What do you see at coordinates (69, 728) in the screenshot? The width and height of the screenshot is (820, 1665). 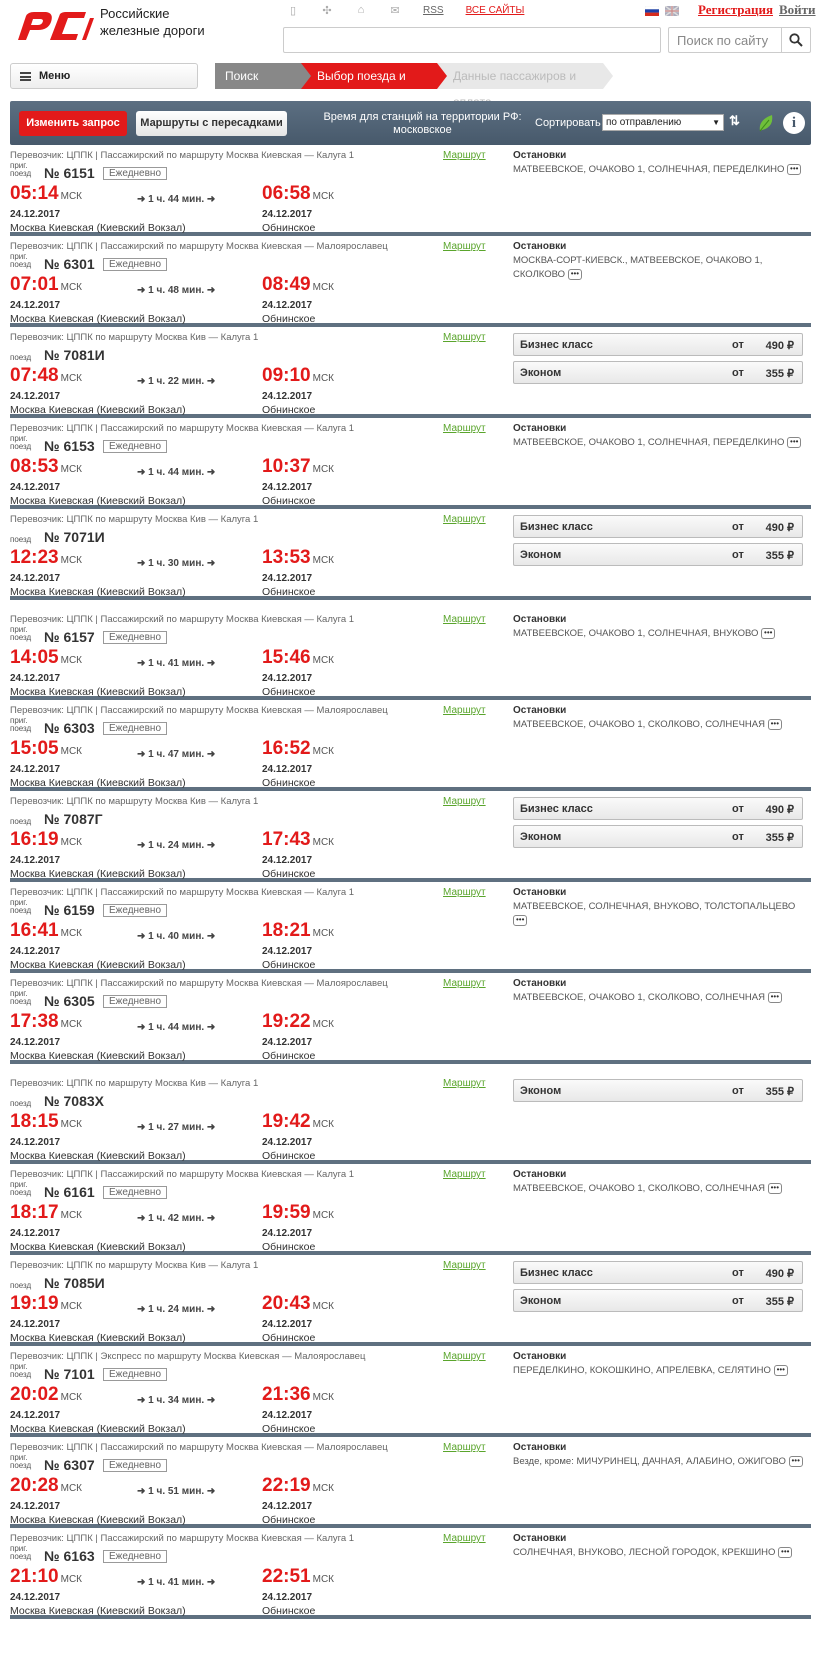 I see `train-number: № 6303` at bounding box center [69, 728].